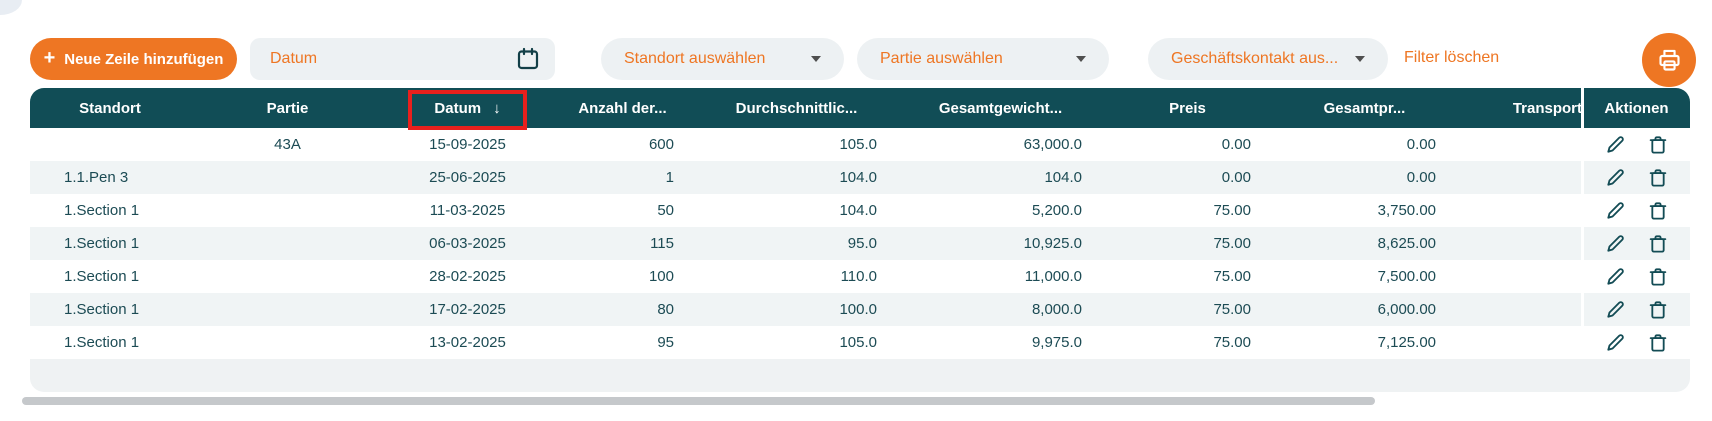  Describe the element at coordinates (1452, 57) in the screenshot. I see `clear-filters-link: Filter löschen` at that location.